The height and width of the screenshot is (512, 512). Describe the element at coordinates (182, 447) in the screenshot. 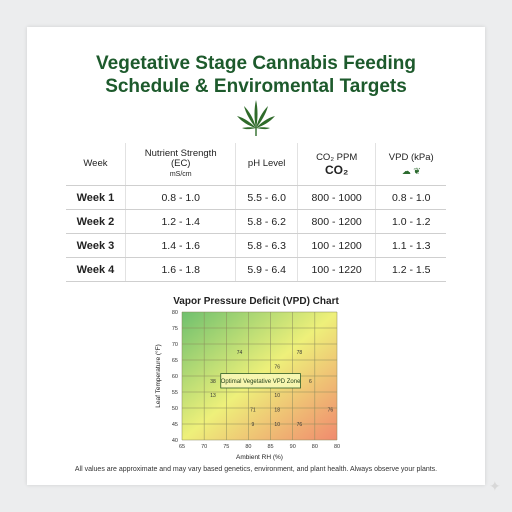

I see `x-tick-label: 65` at that location.